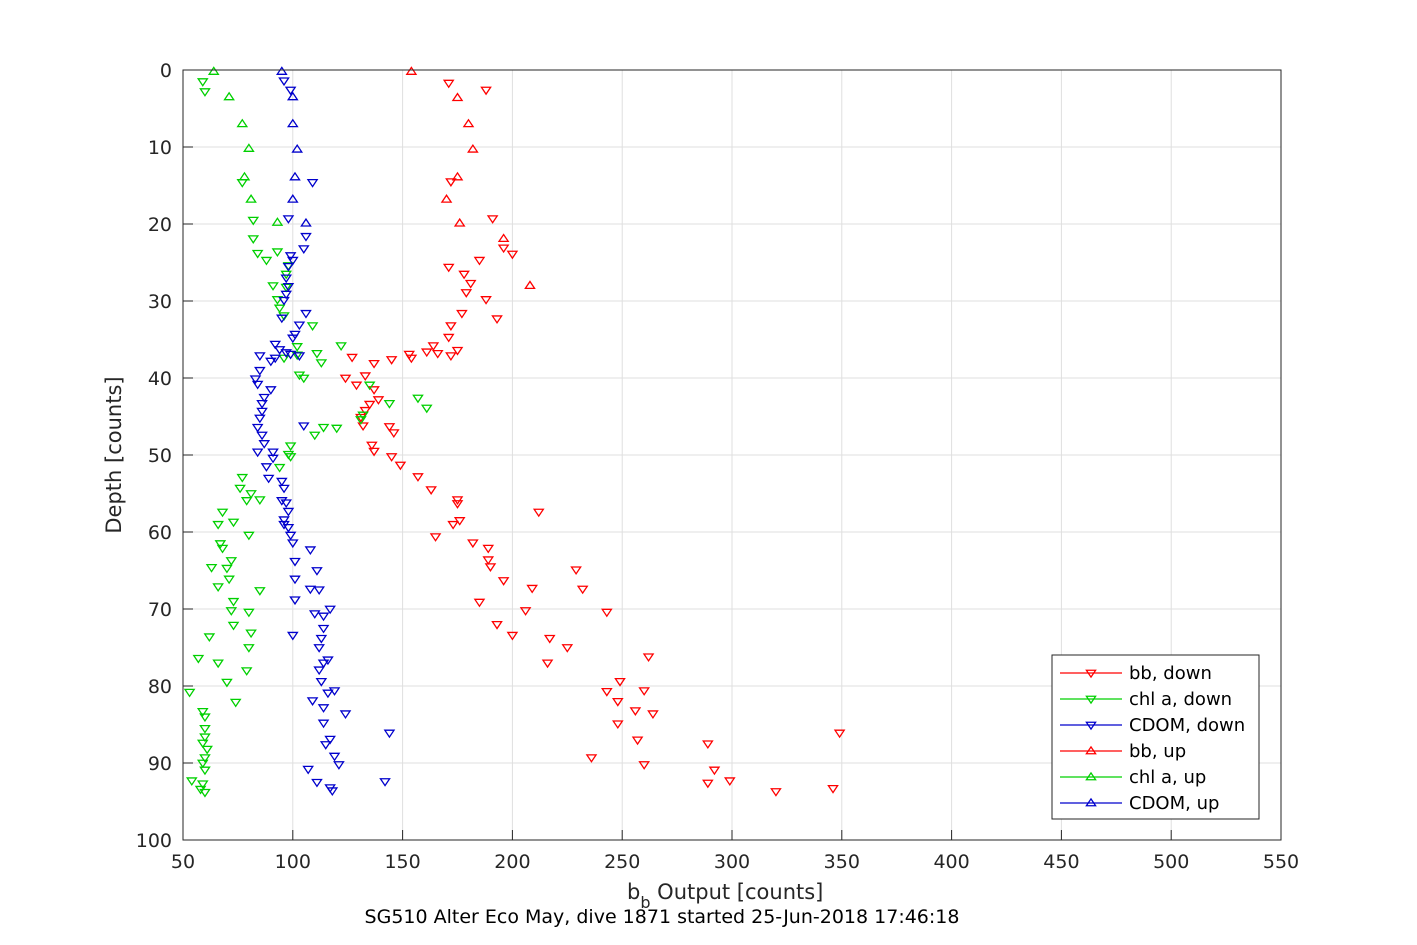 This screenshot has width=1417, height=945. I want to click on series-cdom-up, so click(294, 146).